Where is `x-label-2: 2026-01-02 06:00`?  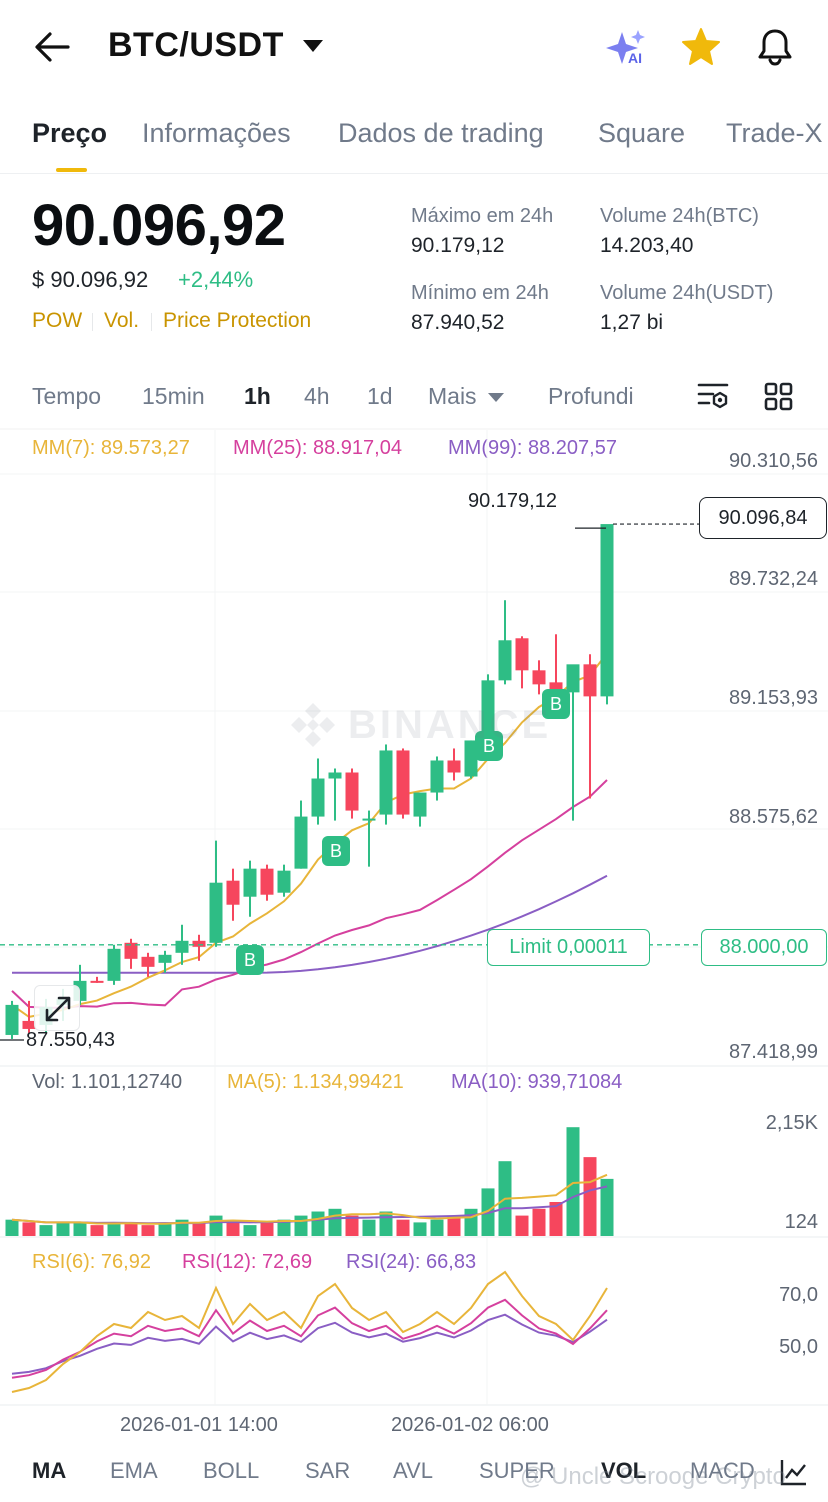 x-label-2: 2026-01-02 06:00 is located at coordinates (470, 1425).